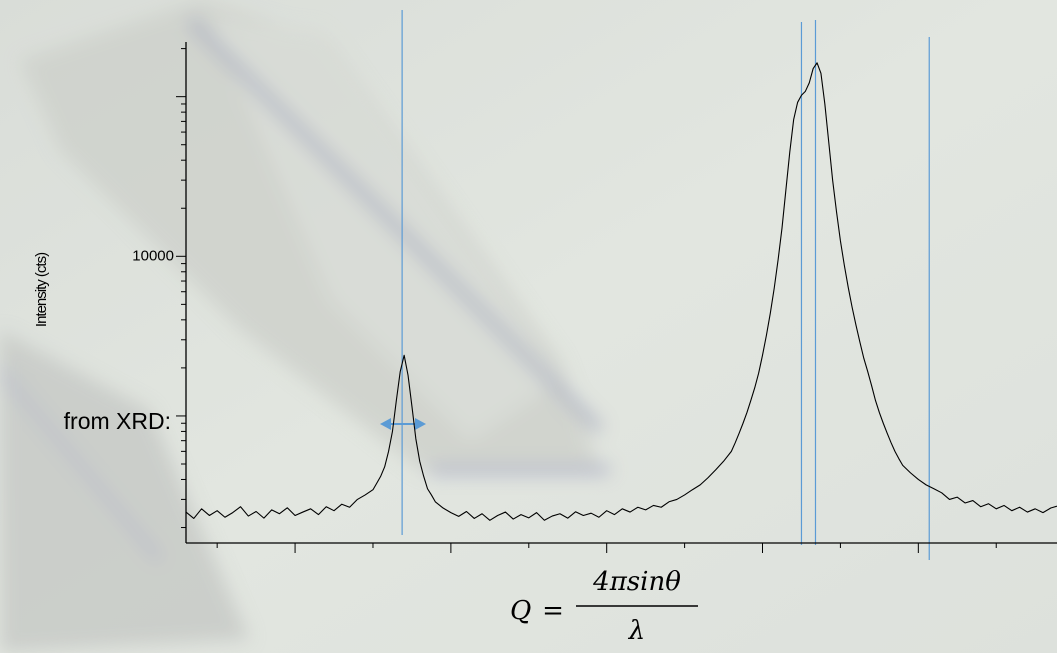 This screenshot has height=653, width=1057. I want to click on annotation: from XRD:, so click(117, 421).